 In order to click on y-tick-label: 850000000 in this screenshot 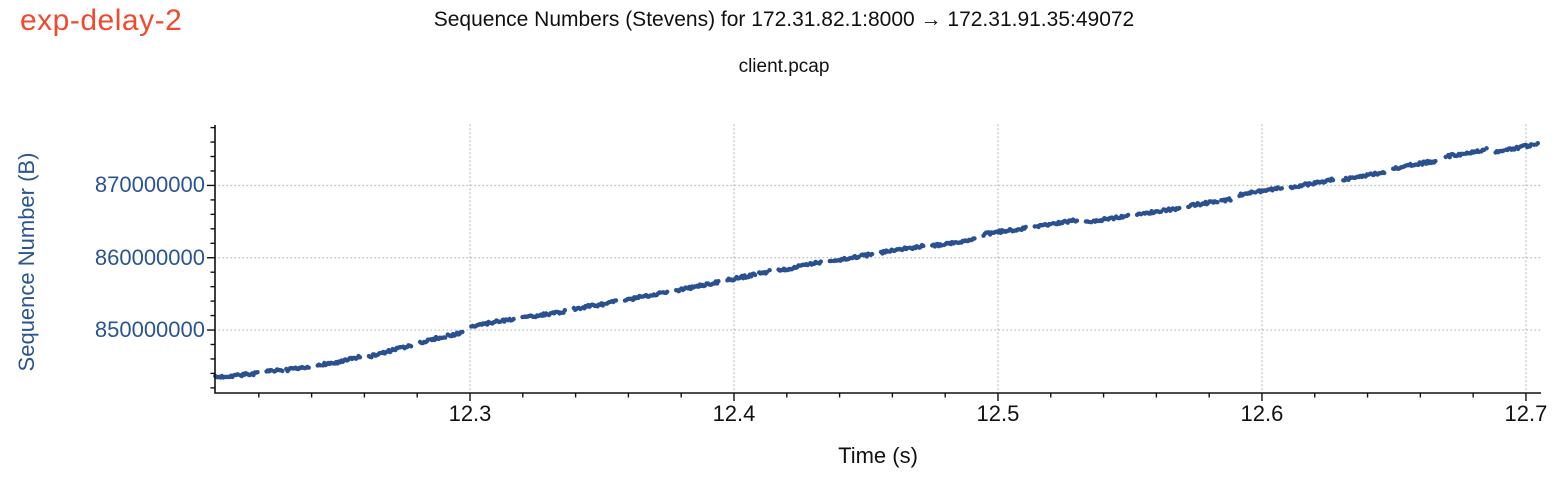, I will do `click(149, 330)`.